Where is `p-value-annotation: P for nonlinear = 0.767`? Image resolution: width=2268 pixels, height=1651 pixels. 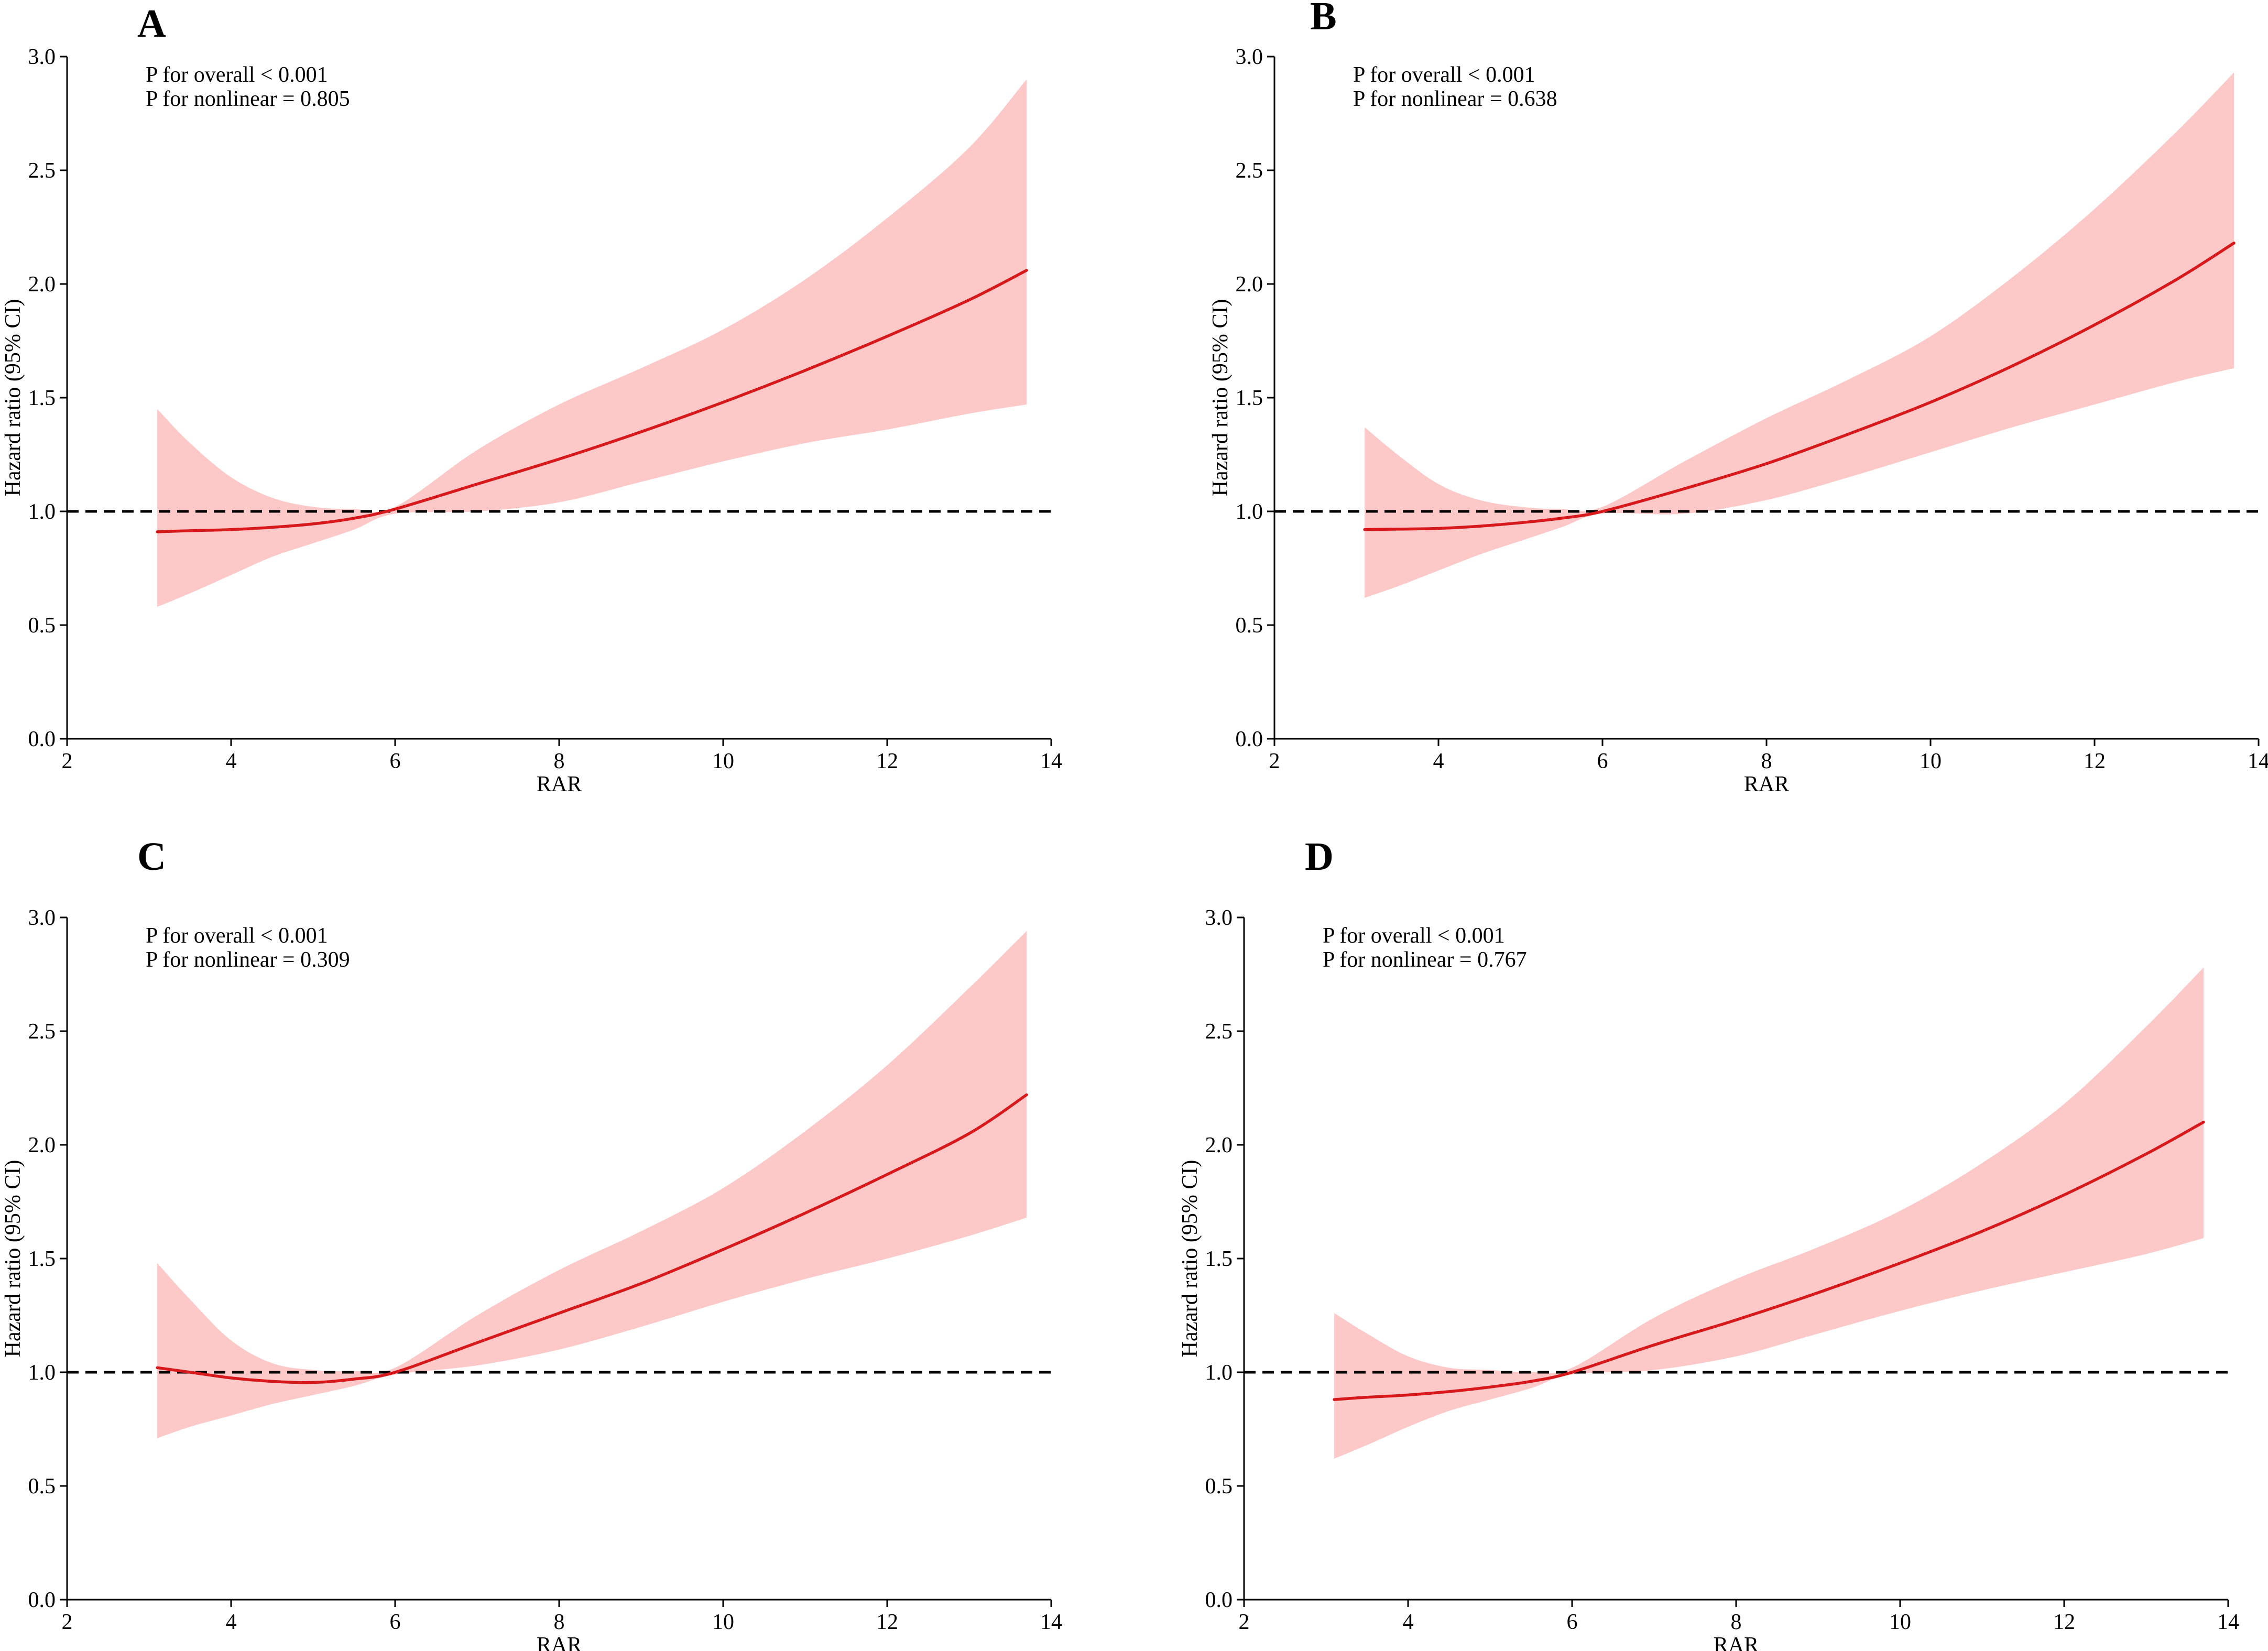 p-value-annotation: P for nonlinear = 0.767 is located at coordinates (1425, 960).